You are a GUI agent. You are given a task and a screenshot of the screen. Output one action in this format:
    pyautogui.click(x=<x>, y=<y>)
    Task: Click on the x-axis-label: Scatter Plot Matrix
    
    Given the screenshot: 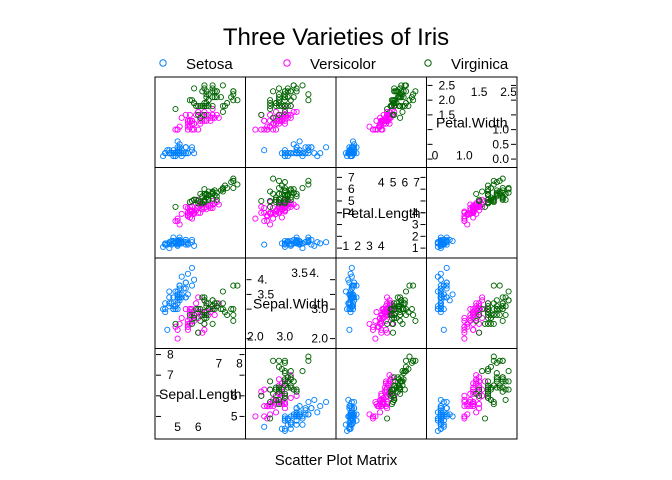 What is the action you would take?
    pyautogui.click(x=336, y=460)
    